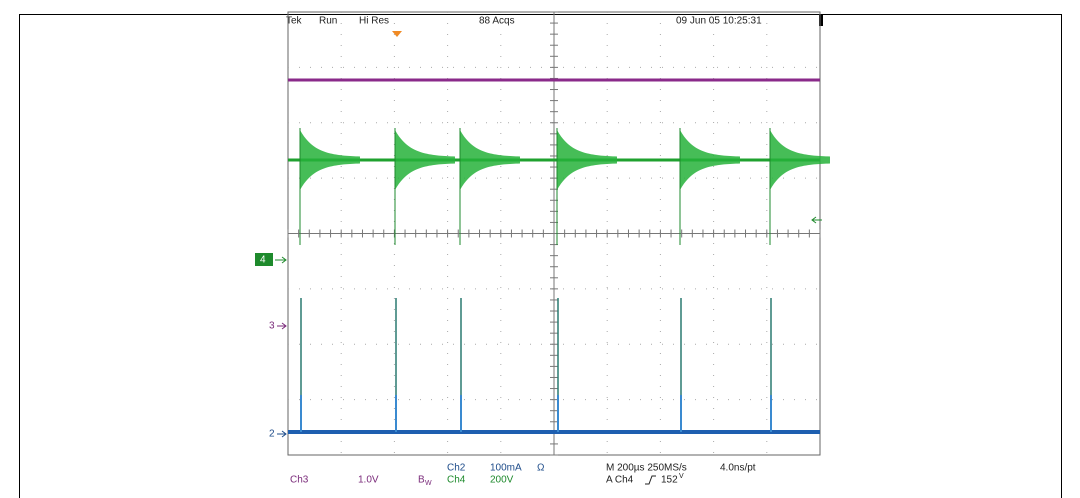  Describe the element at coordinates (374, 21) in the screenshot. I see `acq-mode: Hi Res` at that location.